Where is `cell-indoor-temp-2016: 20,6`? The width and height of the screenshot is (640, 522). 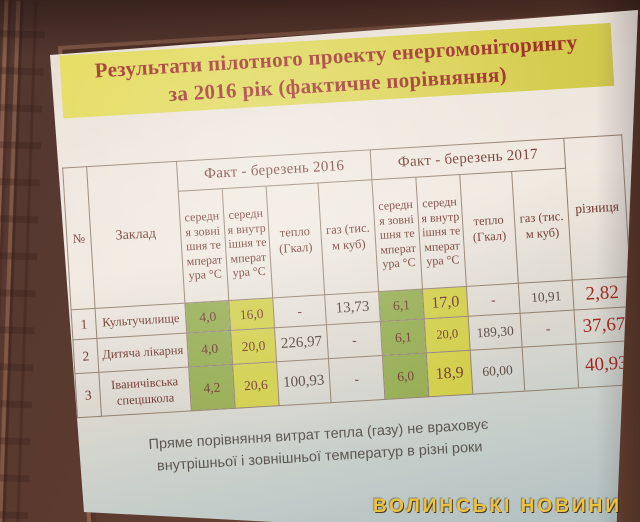 cell-indoor-temp-2016: 20,6 is located at coordinates (256, 385).